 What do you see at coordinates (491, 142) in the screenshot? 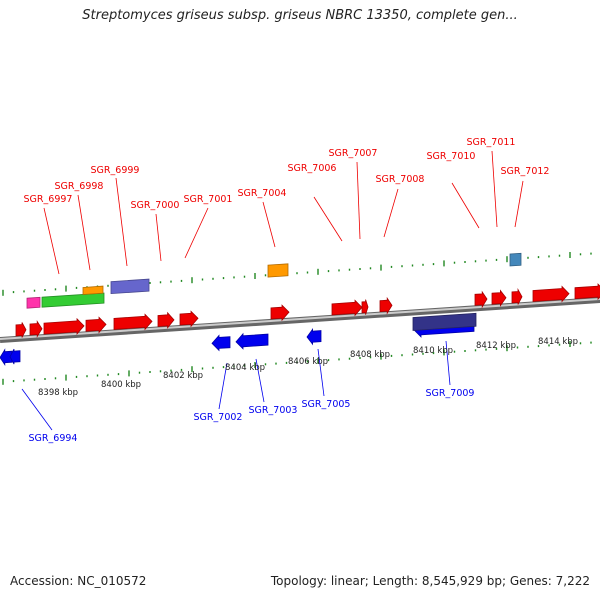
I see `gene-label-forward: SGR_7011` at bounding box center [491, 142].